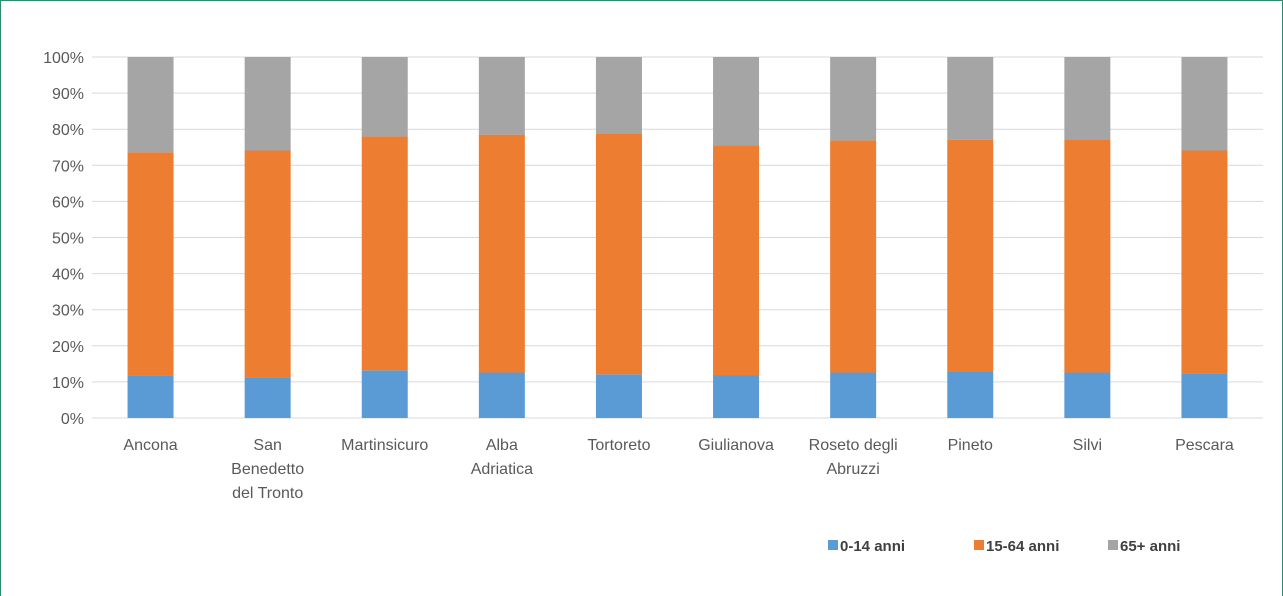  What do you see at coordinates (267, 469) in the screenshot?
I see `x-category-label: Benedetto` at bounding box center [267, 469].